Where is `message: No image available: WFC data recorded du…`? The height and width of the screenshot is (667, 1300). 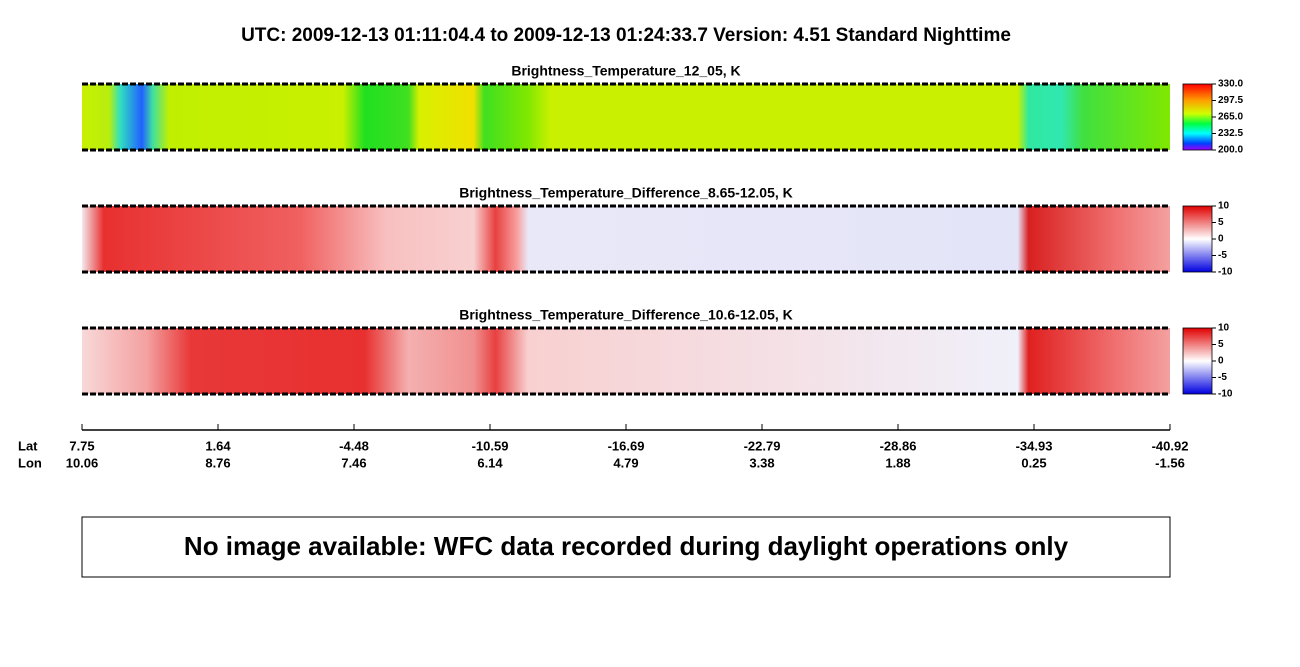 message: No image available: WFC data recorded du… is located at coordinates (626, 546).